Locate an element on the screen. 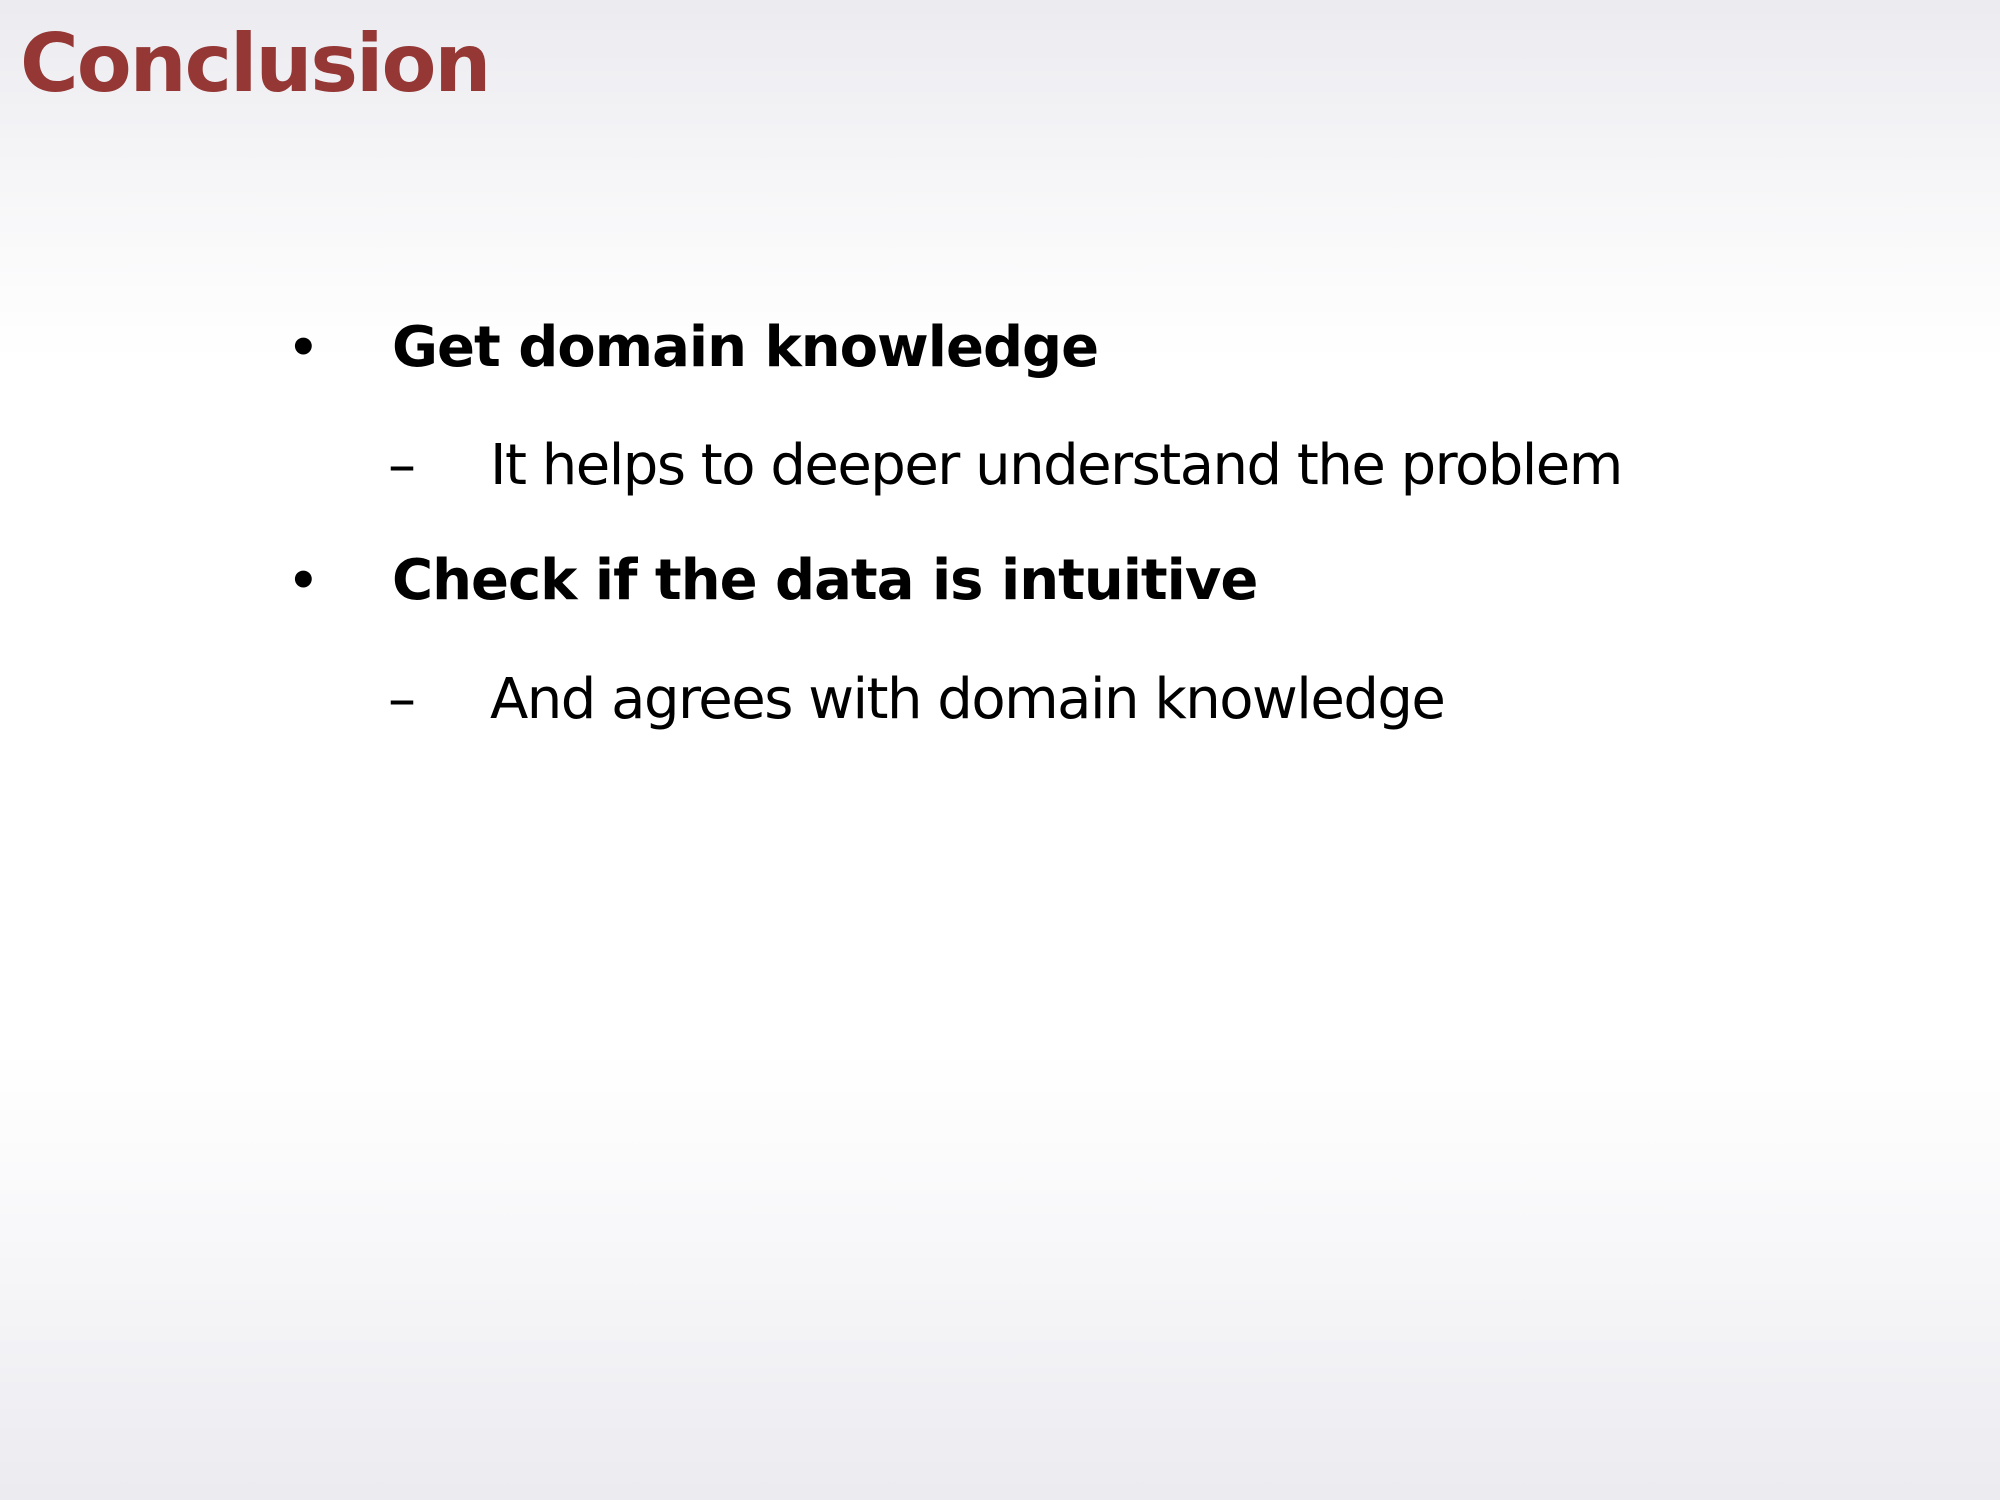 Image resolution: width=2000 pixels, height=1500 pixels. slide-title: Conclusion is located at coordinates (255, 63).